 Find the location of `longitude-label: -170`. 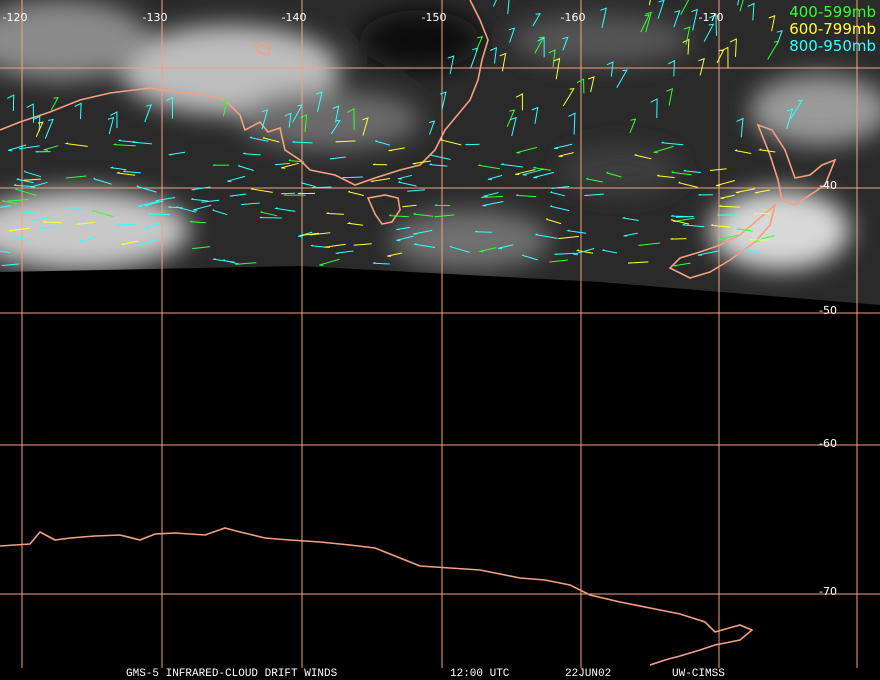

longitude-label: -170 is located at coordinates (711, 17).